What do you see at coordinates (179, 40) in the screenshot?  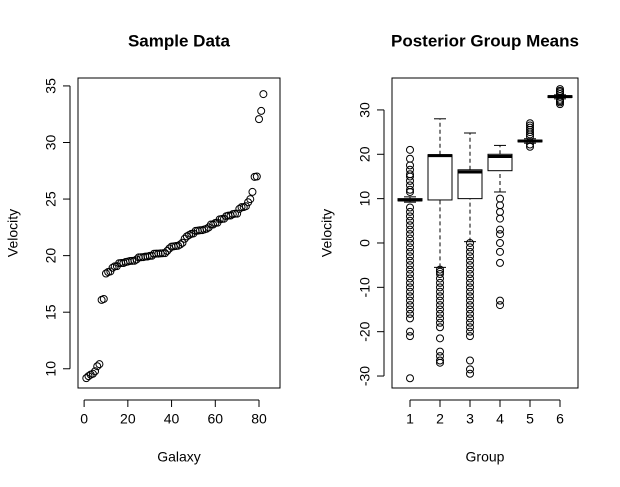 I see `chart-title: Sample Data` at bounding box center [179, 40].